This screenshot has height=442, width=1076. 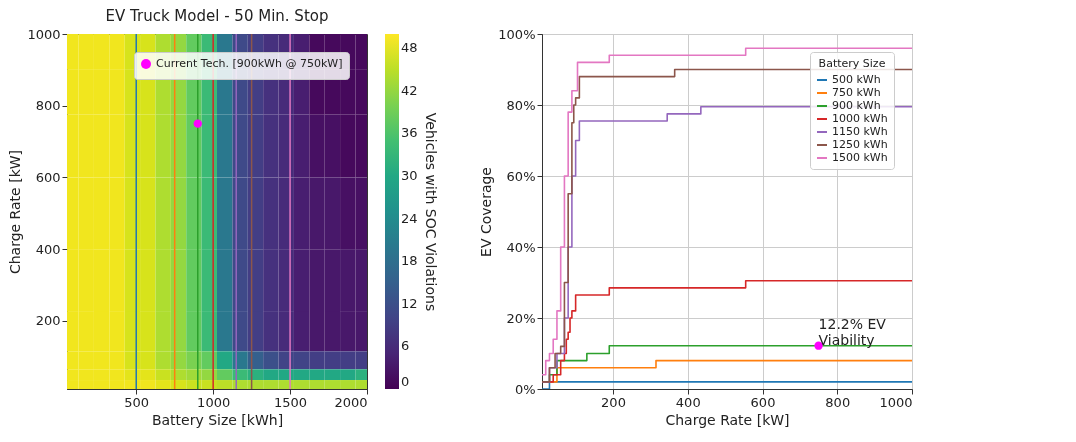 I want to click on y-tick-label: 20%, so click(x=521, y=318).